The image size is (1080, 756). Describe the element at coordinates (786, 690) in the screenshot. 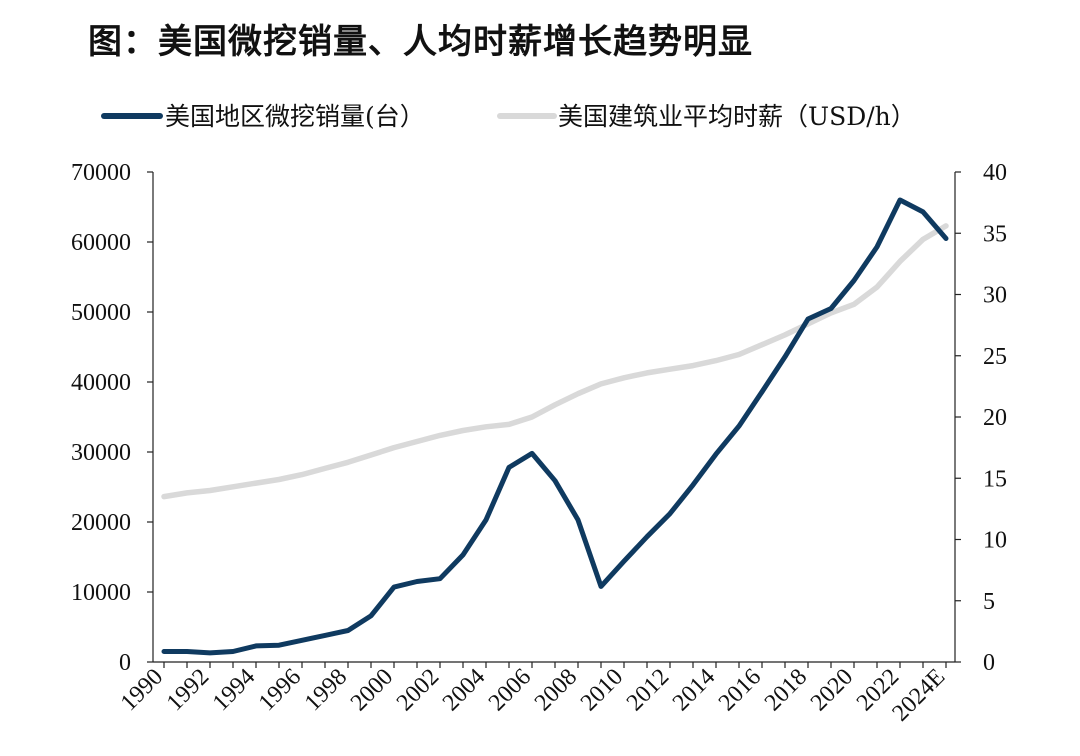

I see `x-tick-label: 2018` at that location.